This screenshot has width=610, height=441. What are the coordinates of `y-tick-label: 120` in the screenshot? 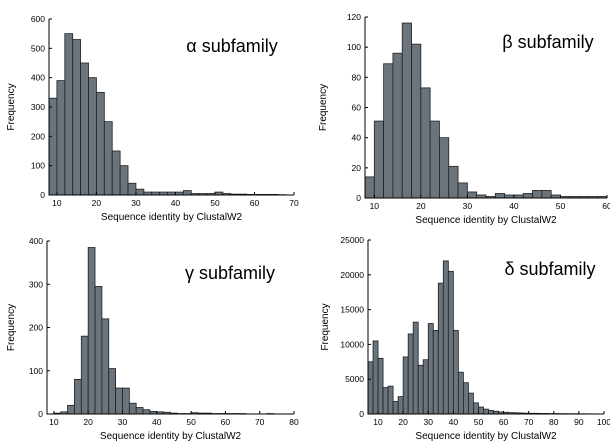 It's located at (354, 17).